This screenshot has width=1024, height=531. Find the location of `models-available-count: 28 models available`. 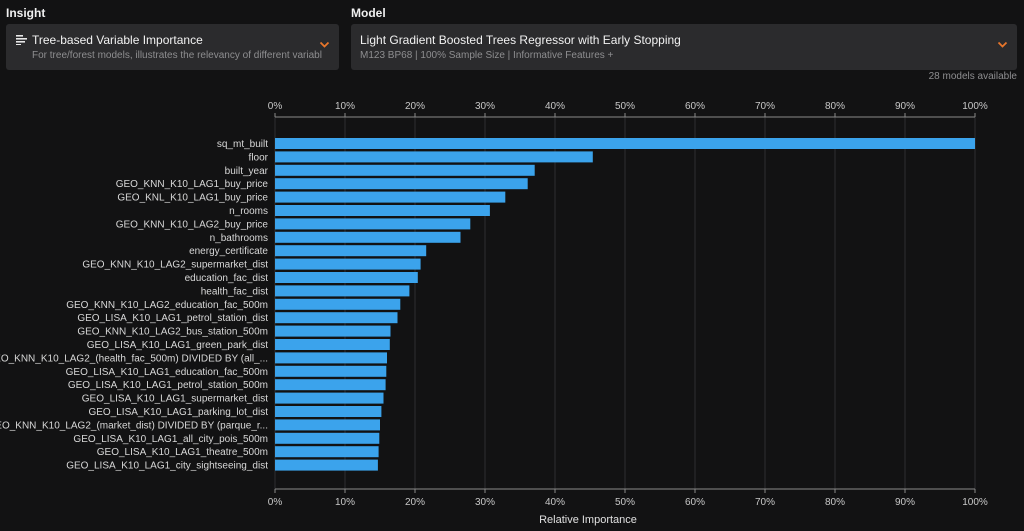

models-available-count: 28 models available is located at coordinates (972, 76).